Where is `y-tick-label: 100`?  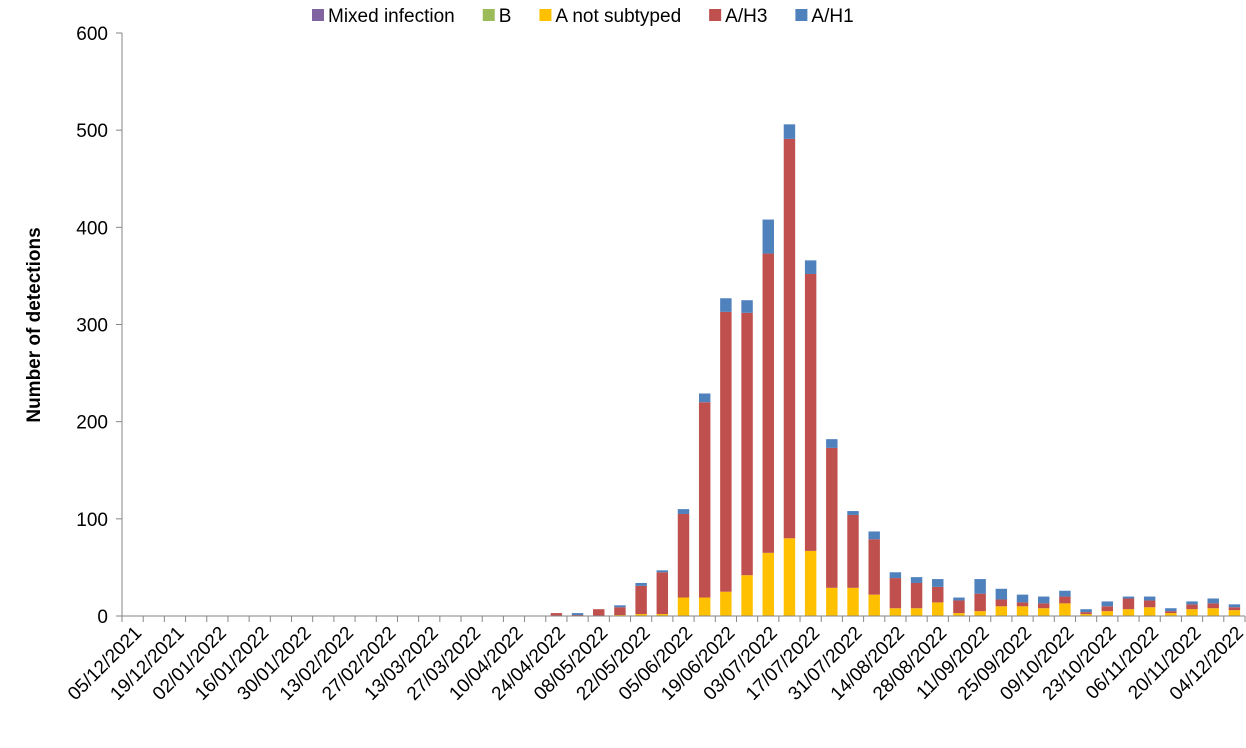 y-tick-label: 100 is located at coordinates (92, 520).